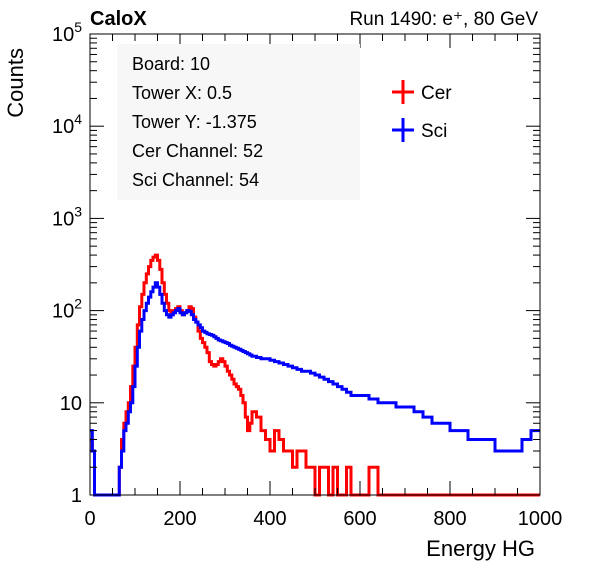  I want to click on y-tick-label: 10², so click(67, 309).